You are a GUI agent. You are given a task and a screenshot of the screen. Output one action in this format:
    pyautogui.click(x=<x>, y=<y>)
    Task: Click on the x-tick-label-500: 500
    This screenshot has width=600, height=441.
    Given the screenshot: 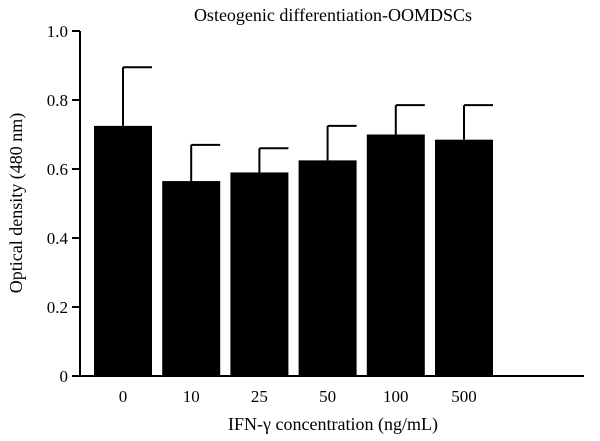 What is the action you would take?
    pyautogui.click(x=464, y=396)
    